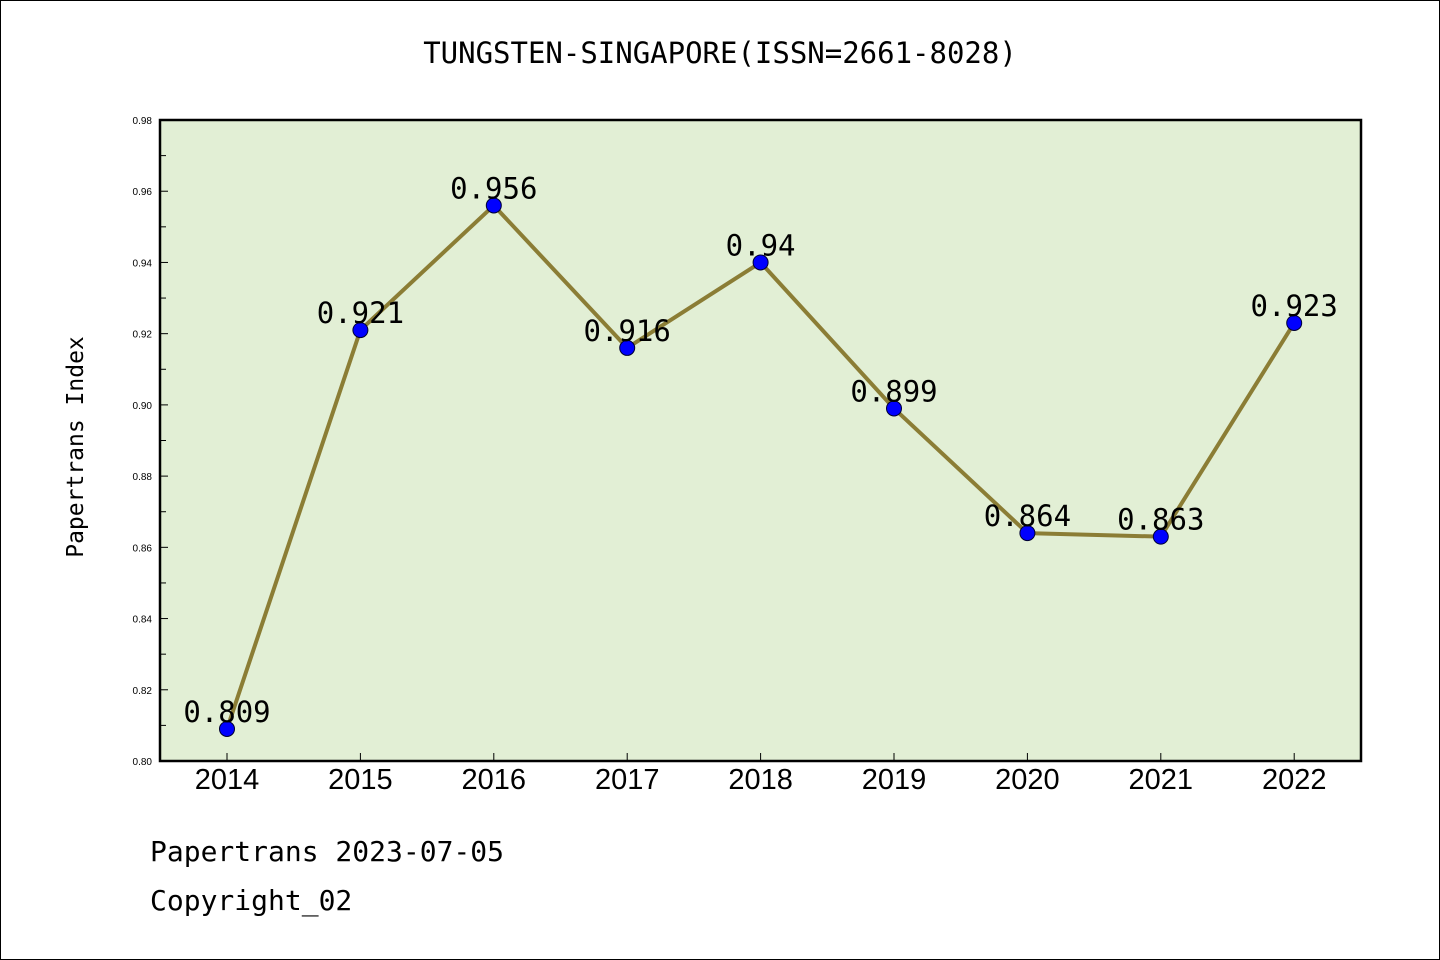 Image resolution: width=1440 pixels, height=960 pixels. I want to click on x-axis-ticks: 2014 2015 2016 2017 2018 2019 2020 2021 2022, so click(761, 774).